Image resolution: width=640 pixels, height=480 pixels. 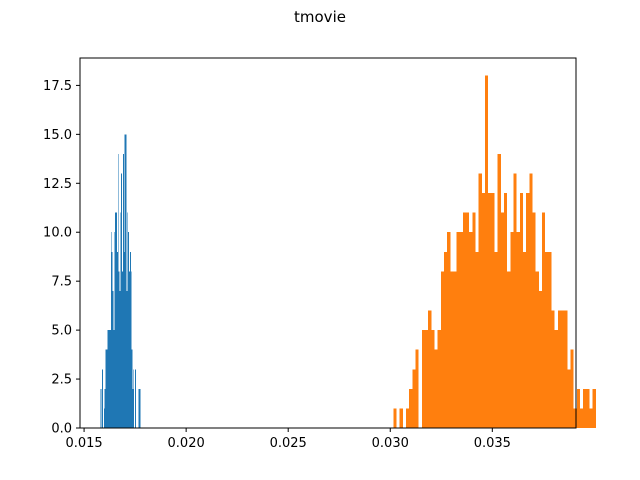 I want to click on y-tick-label: 15.0, so click(x=57, y=135).